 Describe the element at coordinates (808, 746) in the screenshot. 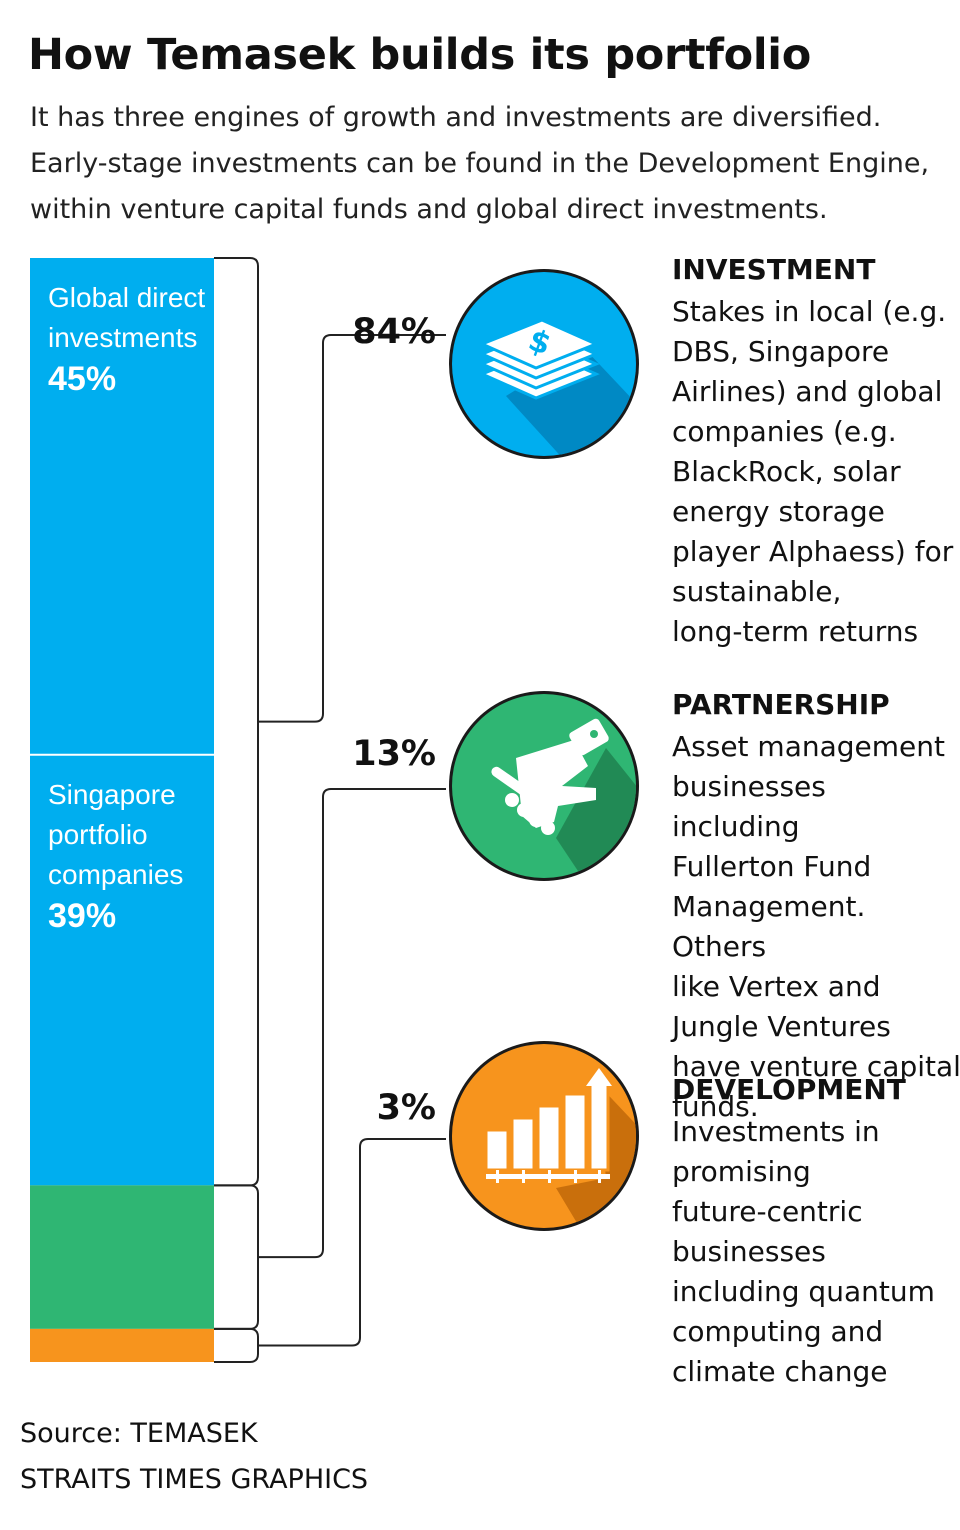

I see `description-line: Asset management` at that location.